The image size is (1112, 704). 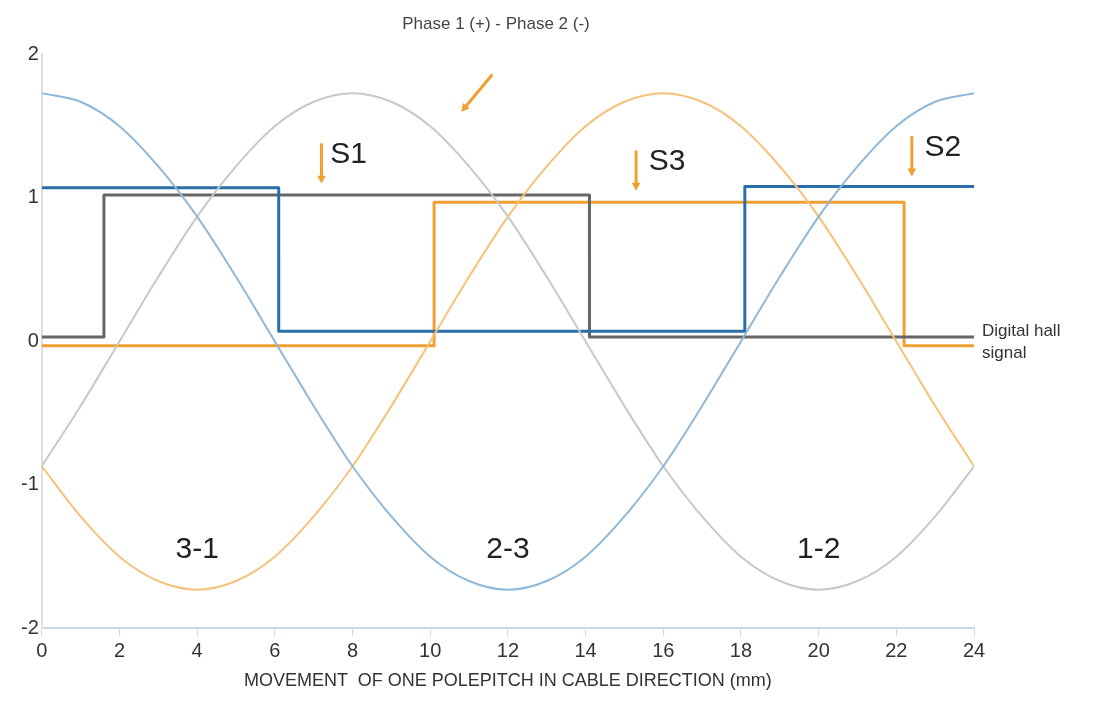 What do you see at coordinates (741, 649) in the screenshot?
I see `x-tick-label: 18` at bounding box center [741, 649].